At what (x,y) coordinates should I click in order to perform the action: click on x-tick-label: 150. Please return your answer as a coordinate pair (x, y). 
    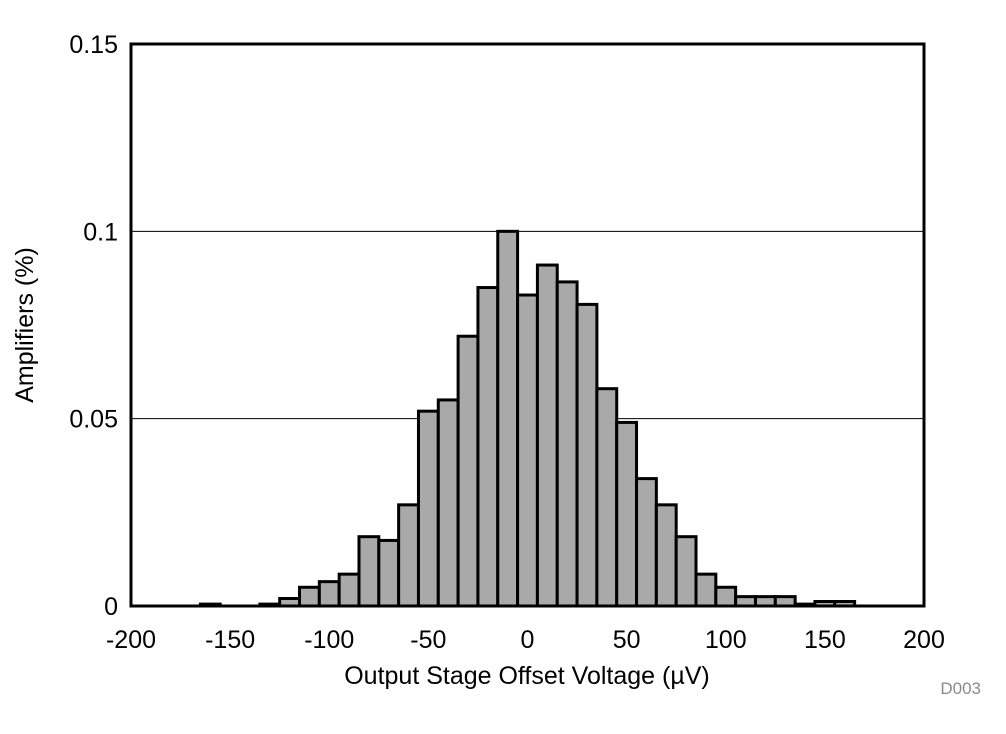
    Looking at the image, I should click on (825, 640).